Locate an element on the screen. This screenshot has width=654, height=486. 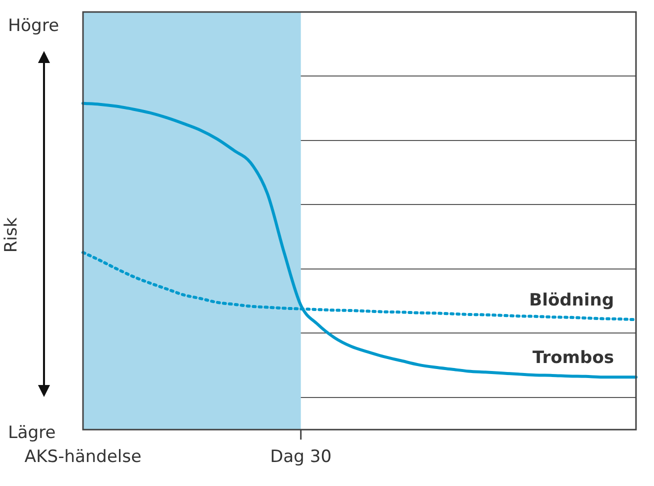
series-label: Trombos is located at coordinates (573, 358).